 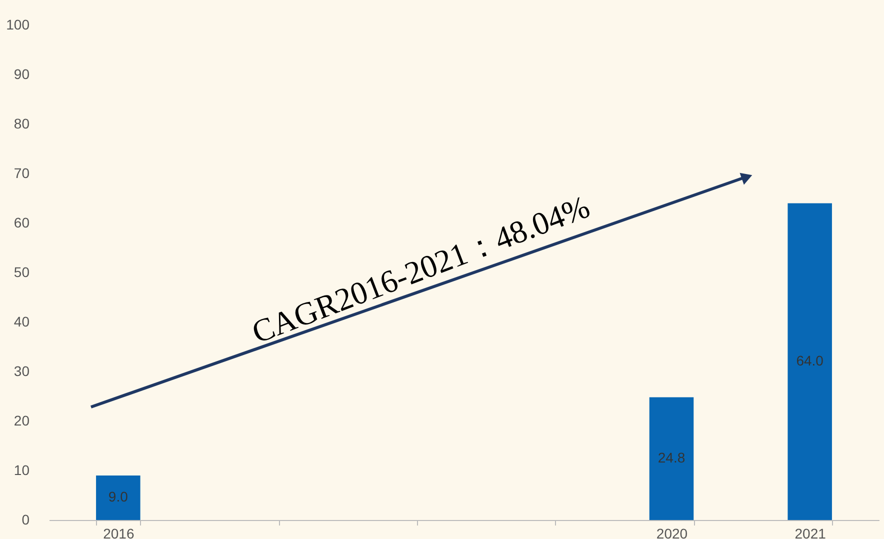 What do you see at coordinates (18, 24) in the screenshot?
I see `y-tick-label: 100` at bounding box center [18, 24].